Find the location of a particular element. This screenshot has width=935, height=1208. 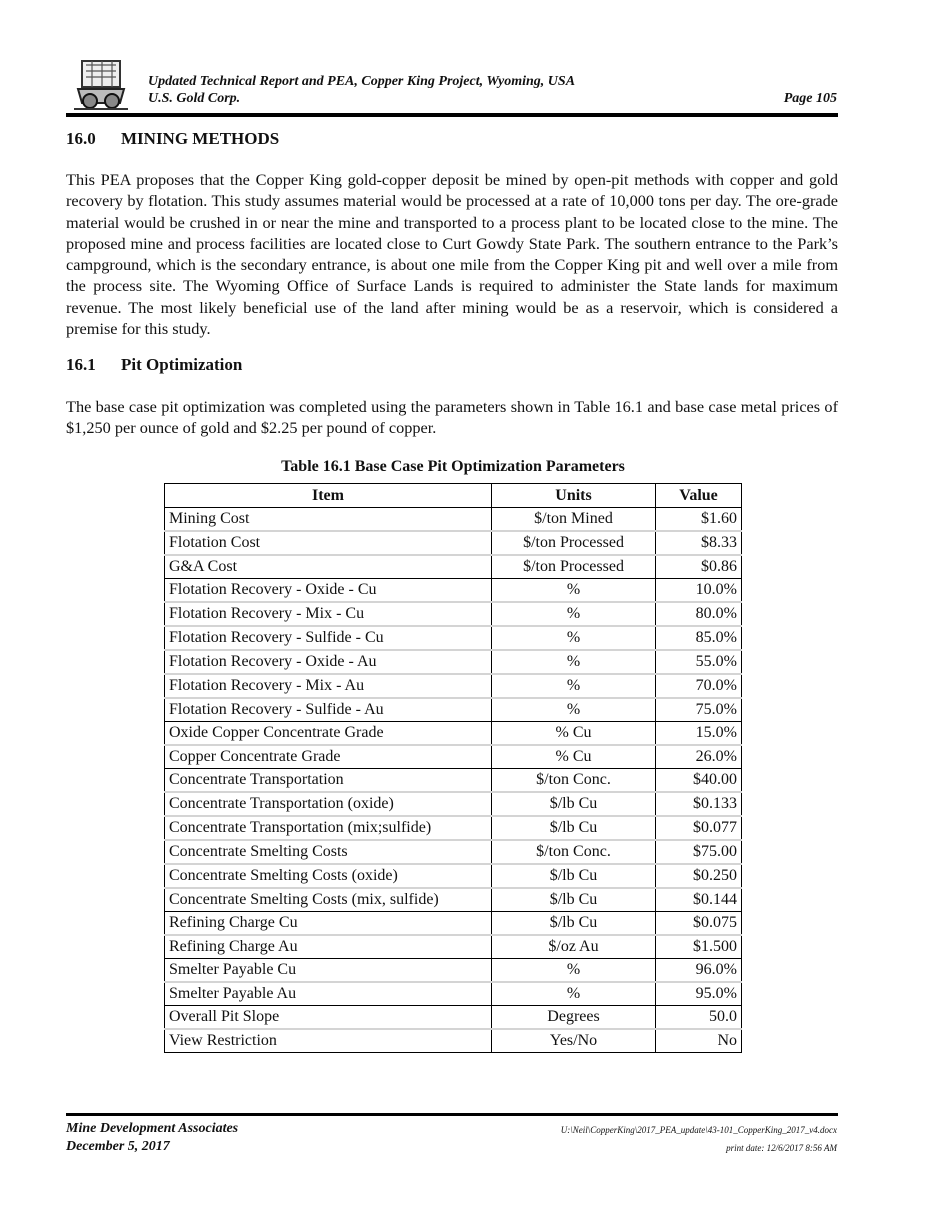

subsection-number: 16.1 is located at coordinates (81, 364).